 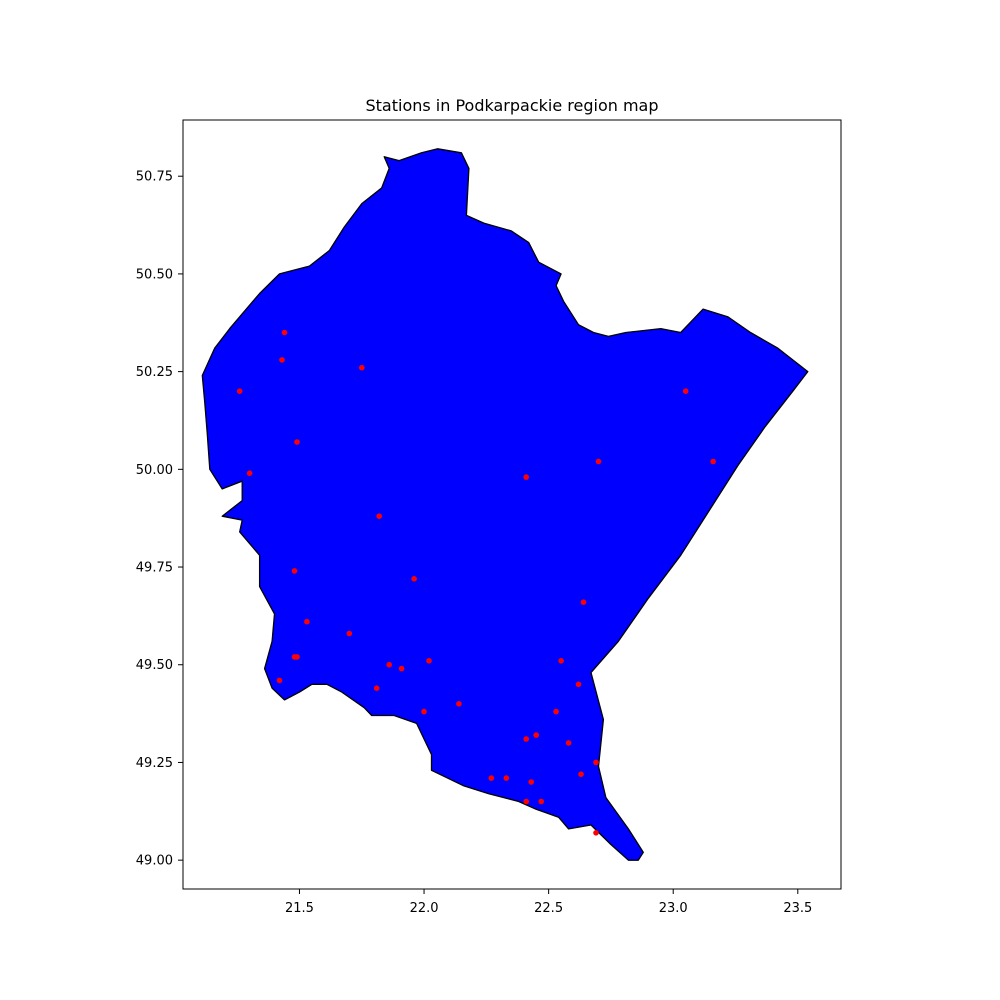 I want to click on x-tick-label: 22.5, so click(x=548, y=908).